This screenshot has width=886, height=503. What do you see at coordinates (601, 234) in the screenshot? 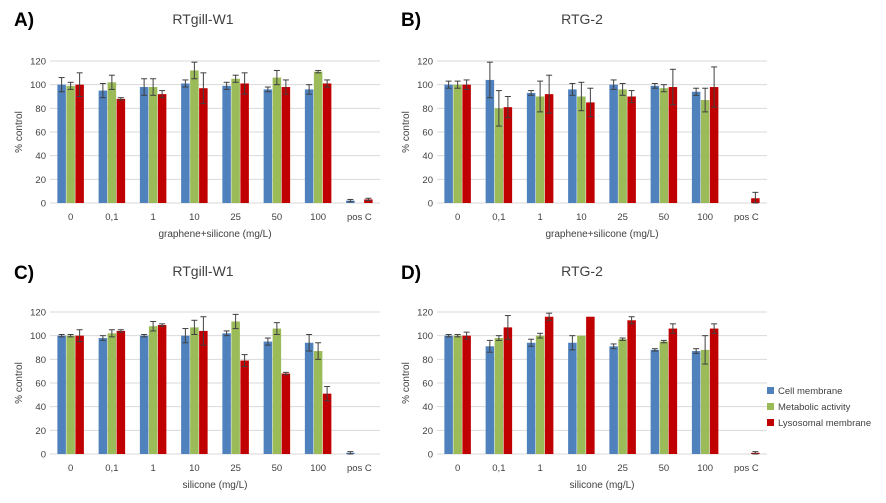
I see `x-axis-label: graphene+silicone (mg/L)` at bounding box center [601, 234].